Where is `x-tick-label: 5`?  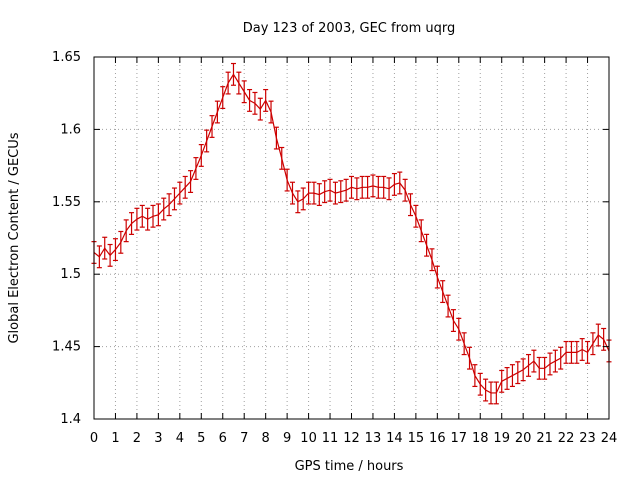
x-tick-label: 5 is located at coordinates (201, 438).